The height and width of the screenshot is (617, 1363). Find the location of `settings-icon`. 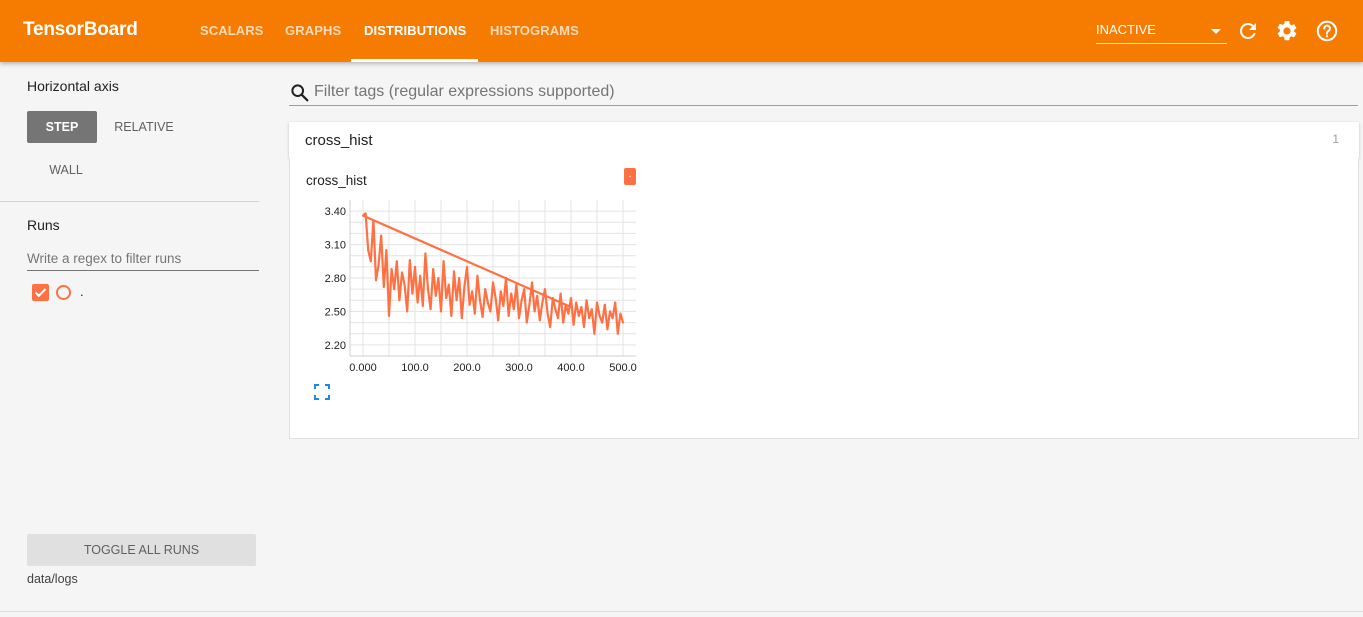

settings-icon is located at coordinates (1287, 31).